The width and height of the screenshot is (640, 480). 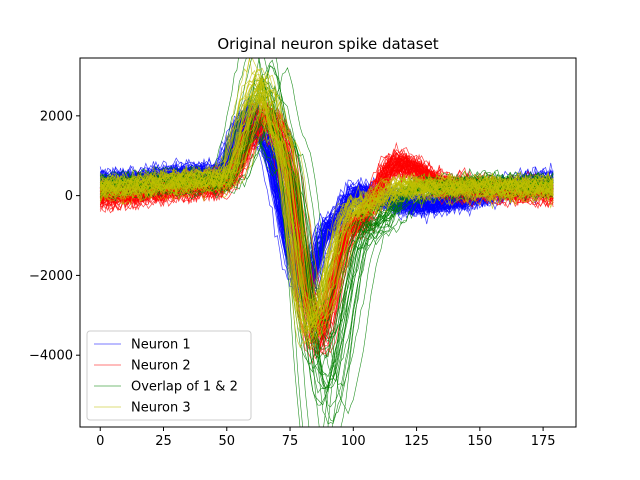 I want to click on legend-label: Neuron 1, so click(x=161, y=345).